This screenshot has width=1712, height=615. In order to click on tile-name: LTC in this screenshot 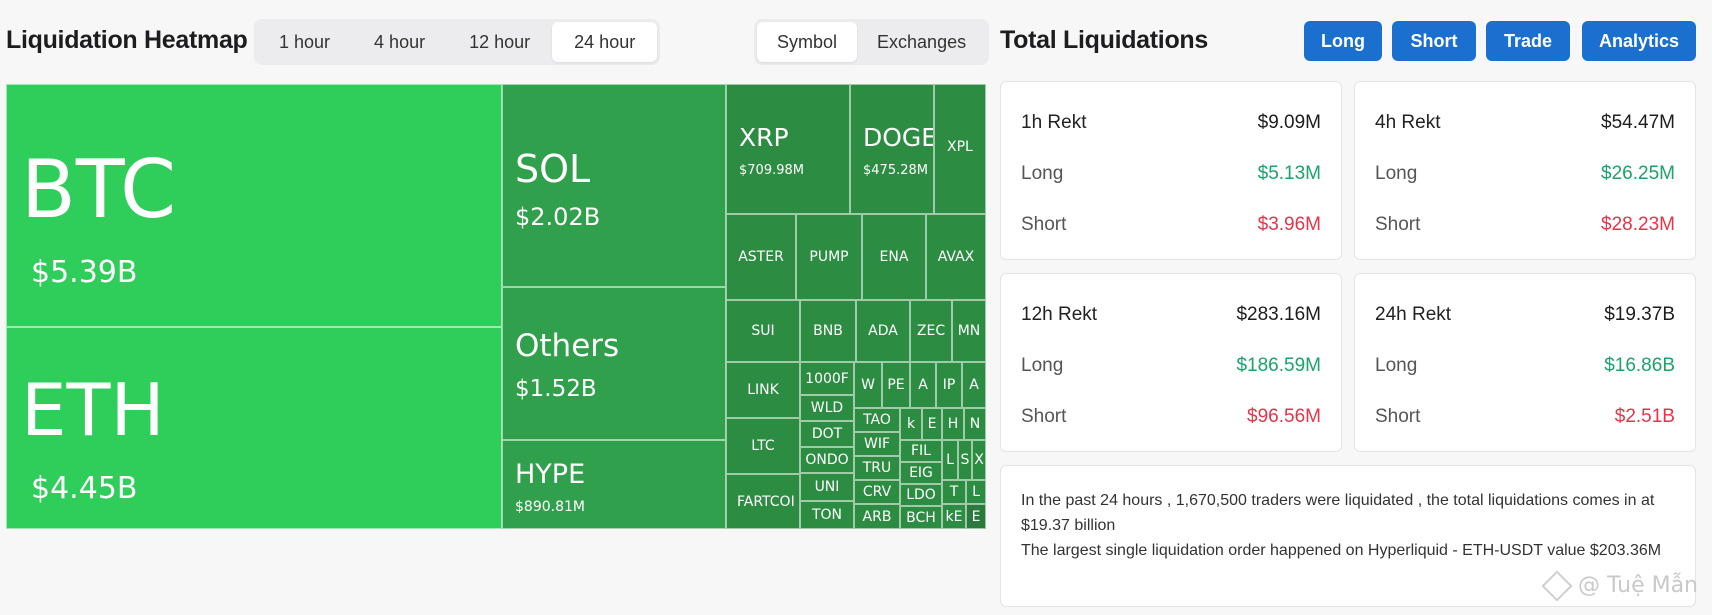, I will do `click(763, 446)`.